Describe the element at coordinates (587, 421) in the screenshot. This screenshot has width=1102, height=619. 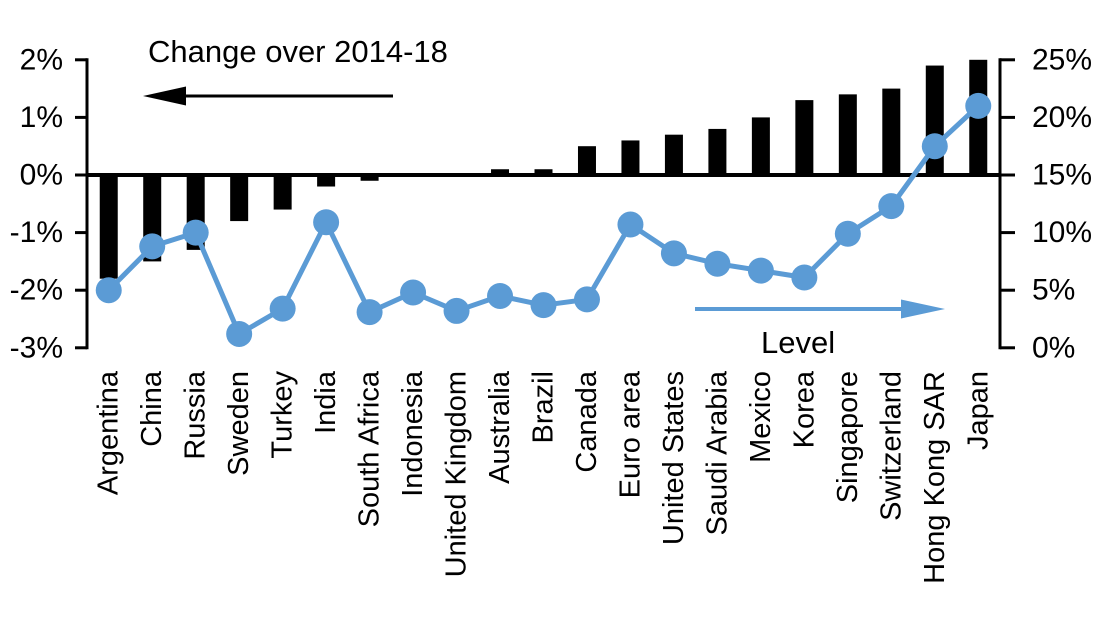
I see `x-label-canada: Canada` at that location.